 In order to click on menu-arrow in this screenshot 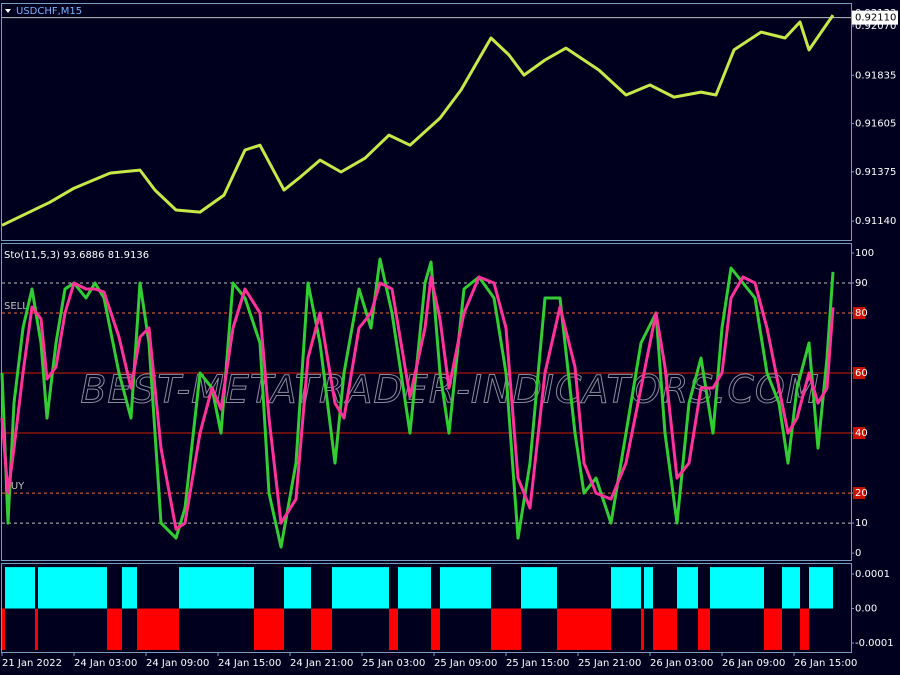, I will do `click(8, 11)`.